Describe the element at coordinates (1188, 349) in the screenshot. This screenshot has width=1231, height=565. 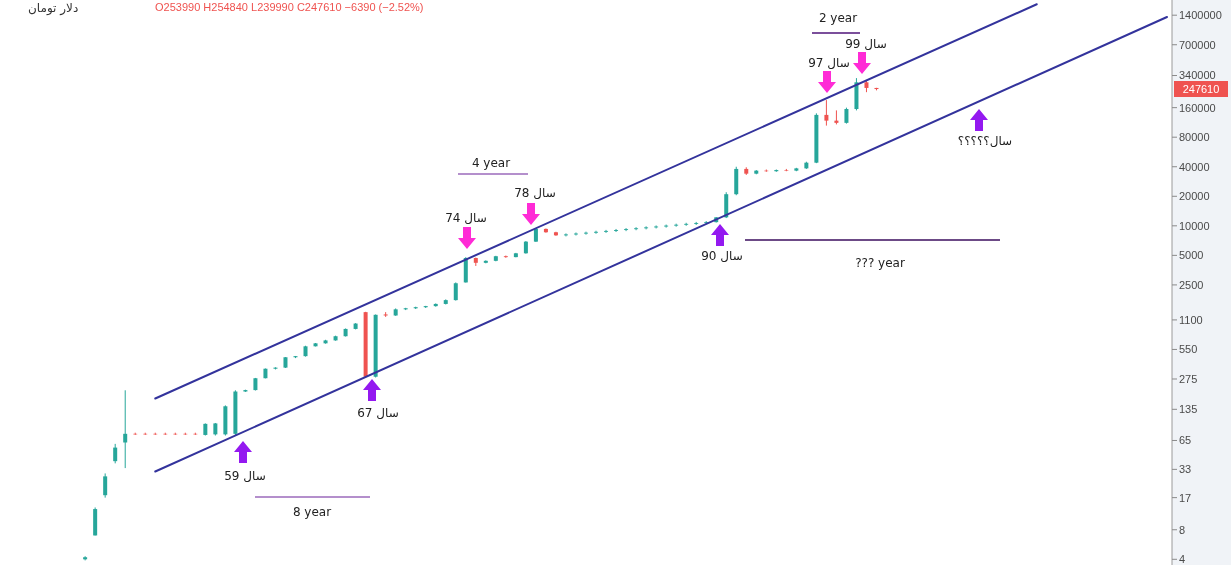
I see `y-tick-label: 550` at that location.